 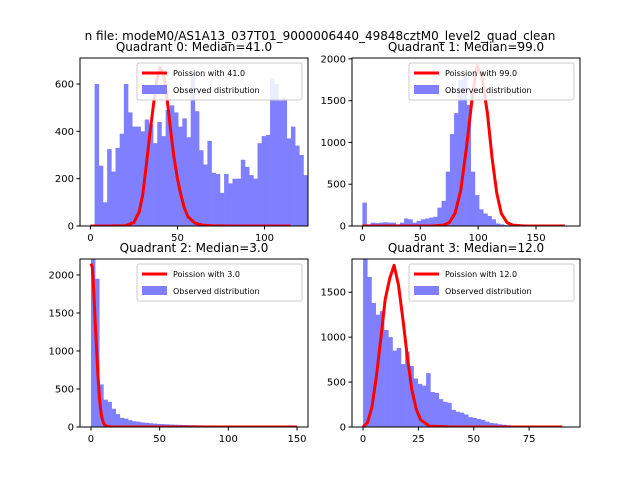 What do you see at coordinates (216, 291) in the screenshot?
I see `legend-label-observed: Observed distribution` at bounding box center [216, 291].